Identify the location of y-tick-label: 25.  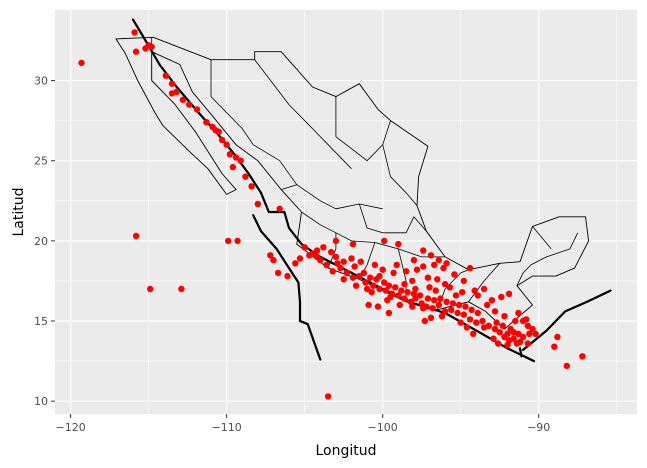
(41, 161).